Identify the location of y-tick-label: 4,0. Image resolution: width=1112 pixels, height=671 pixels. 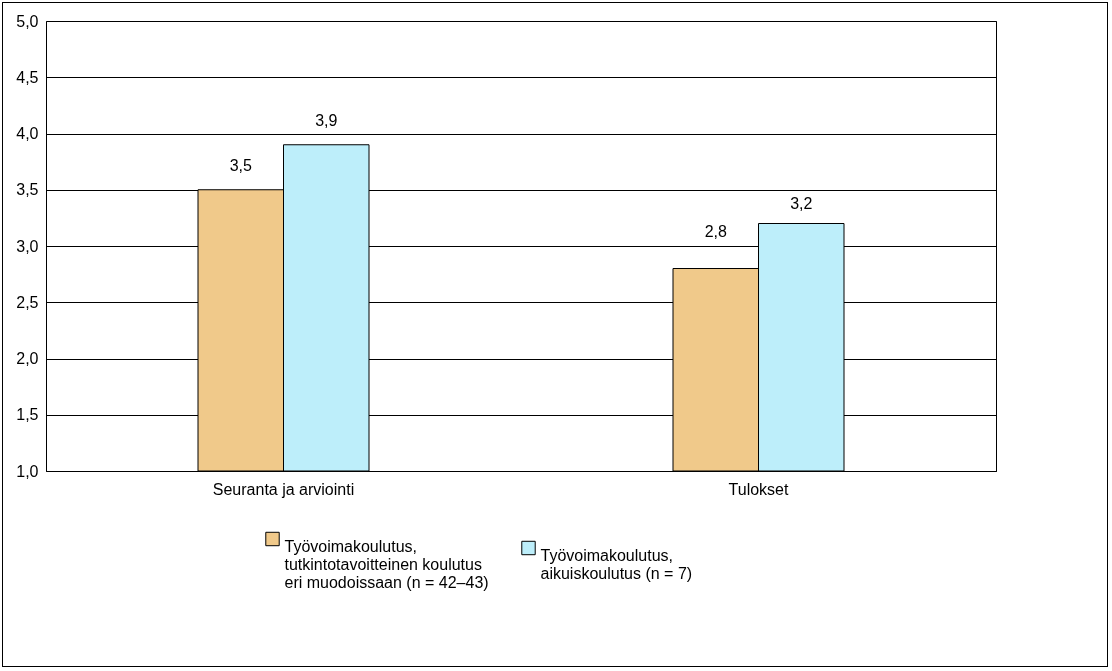
(27, 133).